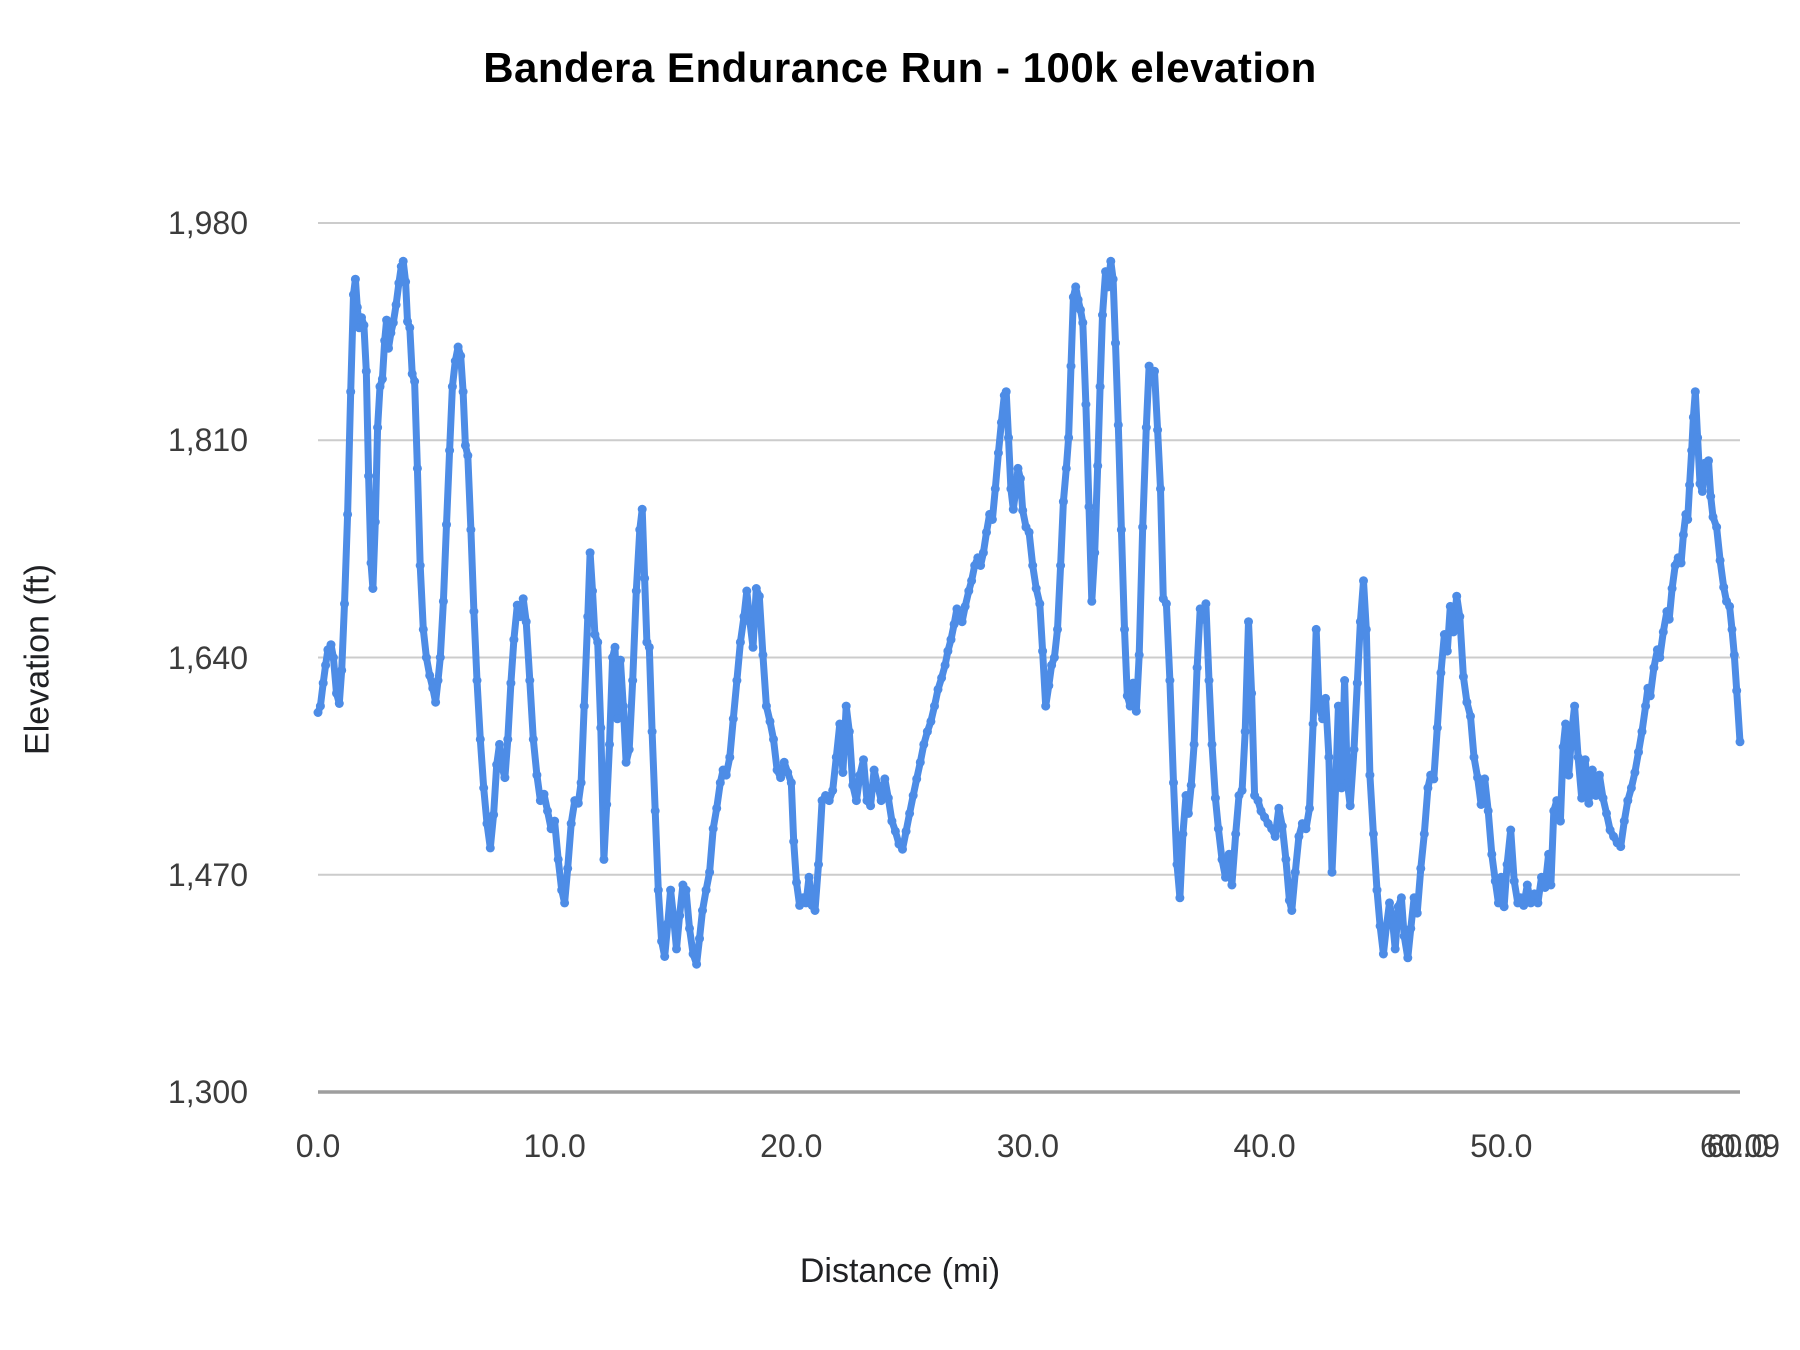  What do you see at coordinates (791, 1146) in the screenshot?
I see `x-tick-label: 20.0` at bounding box center [791, 1146].